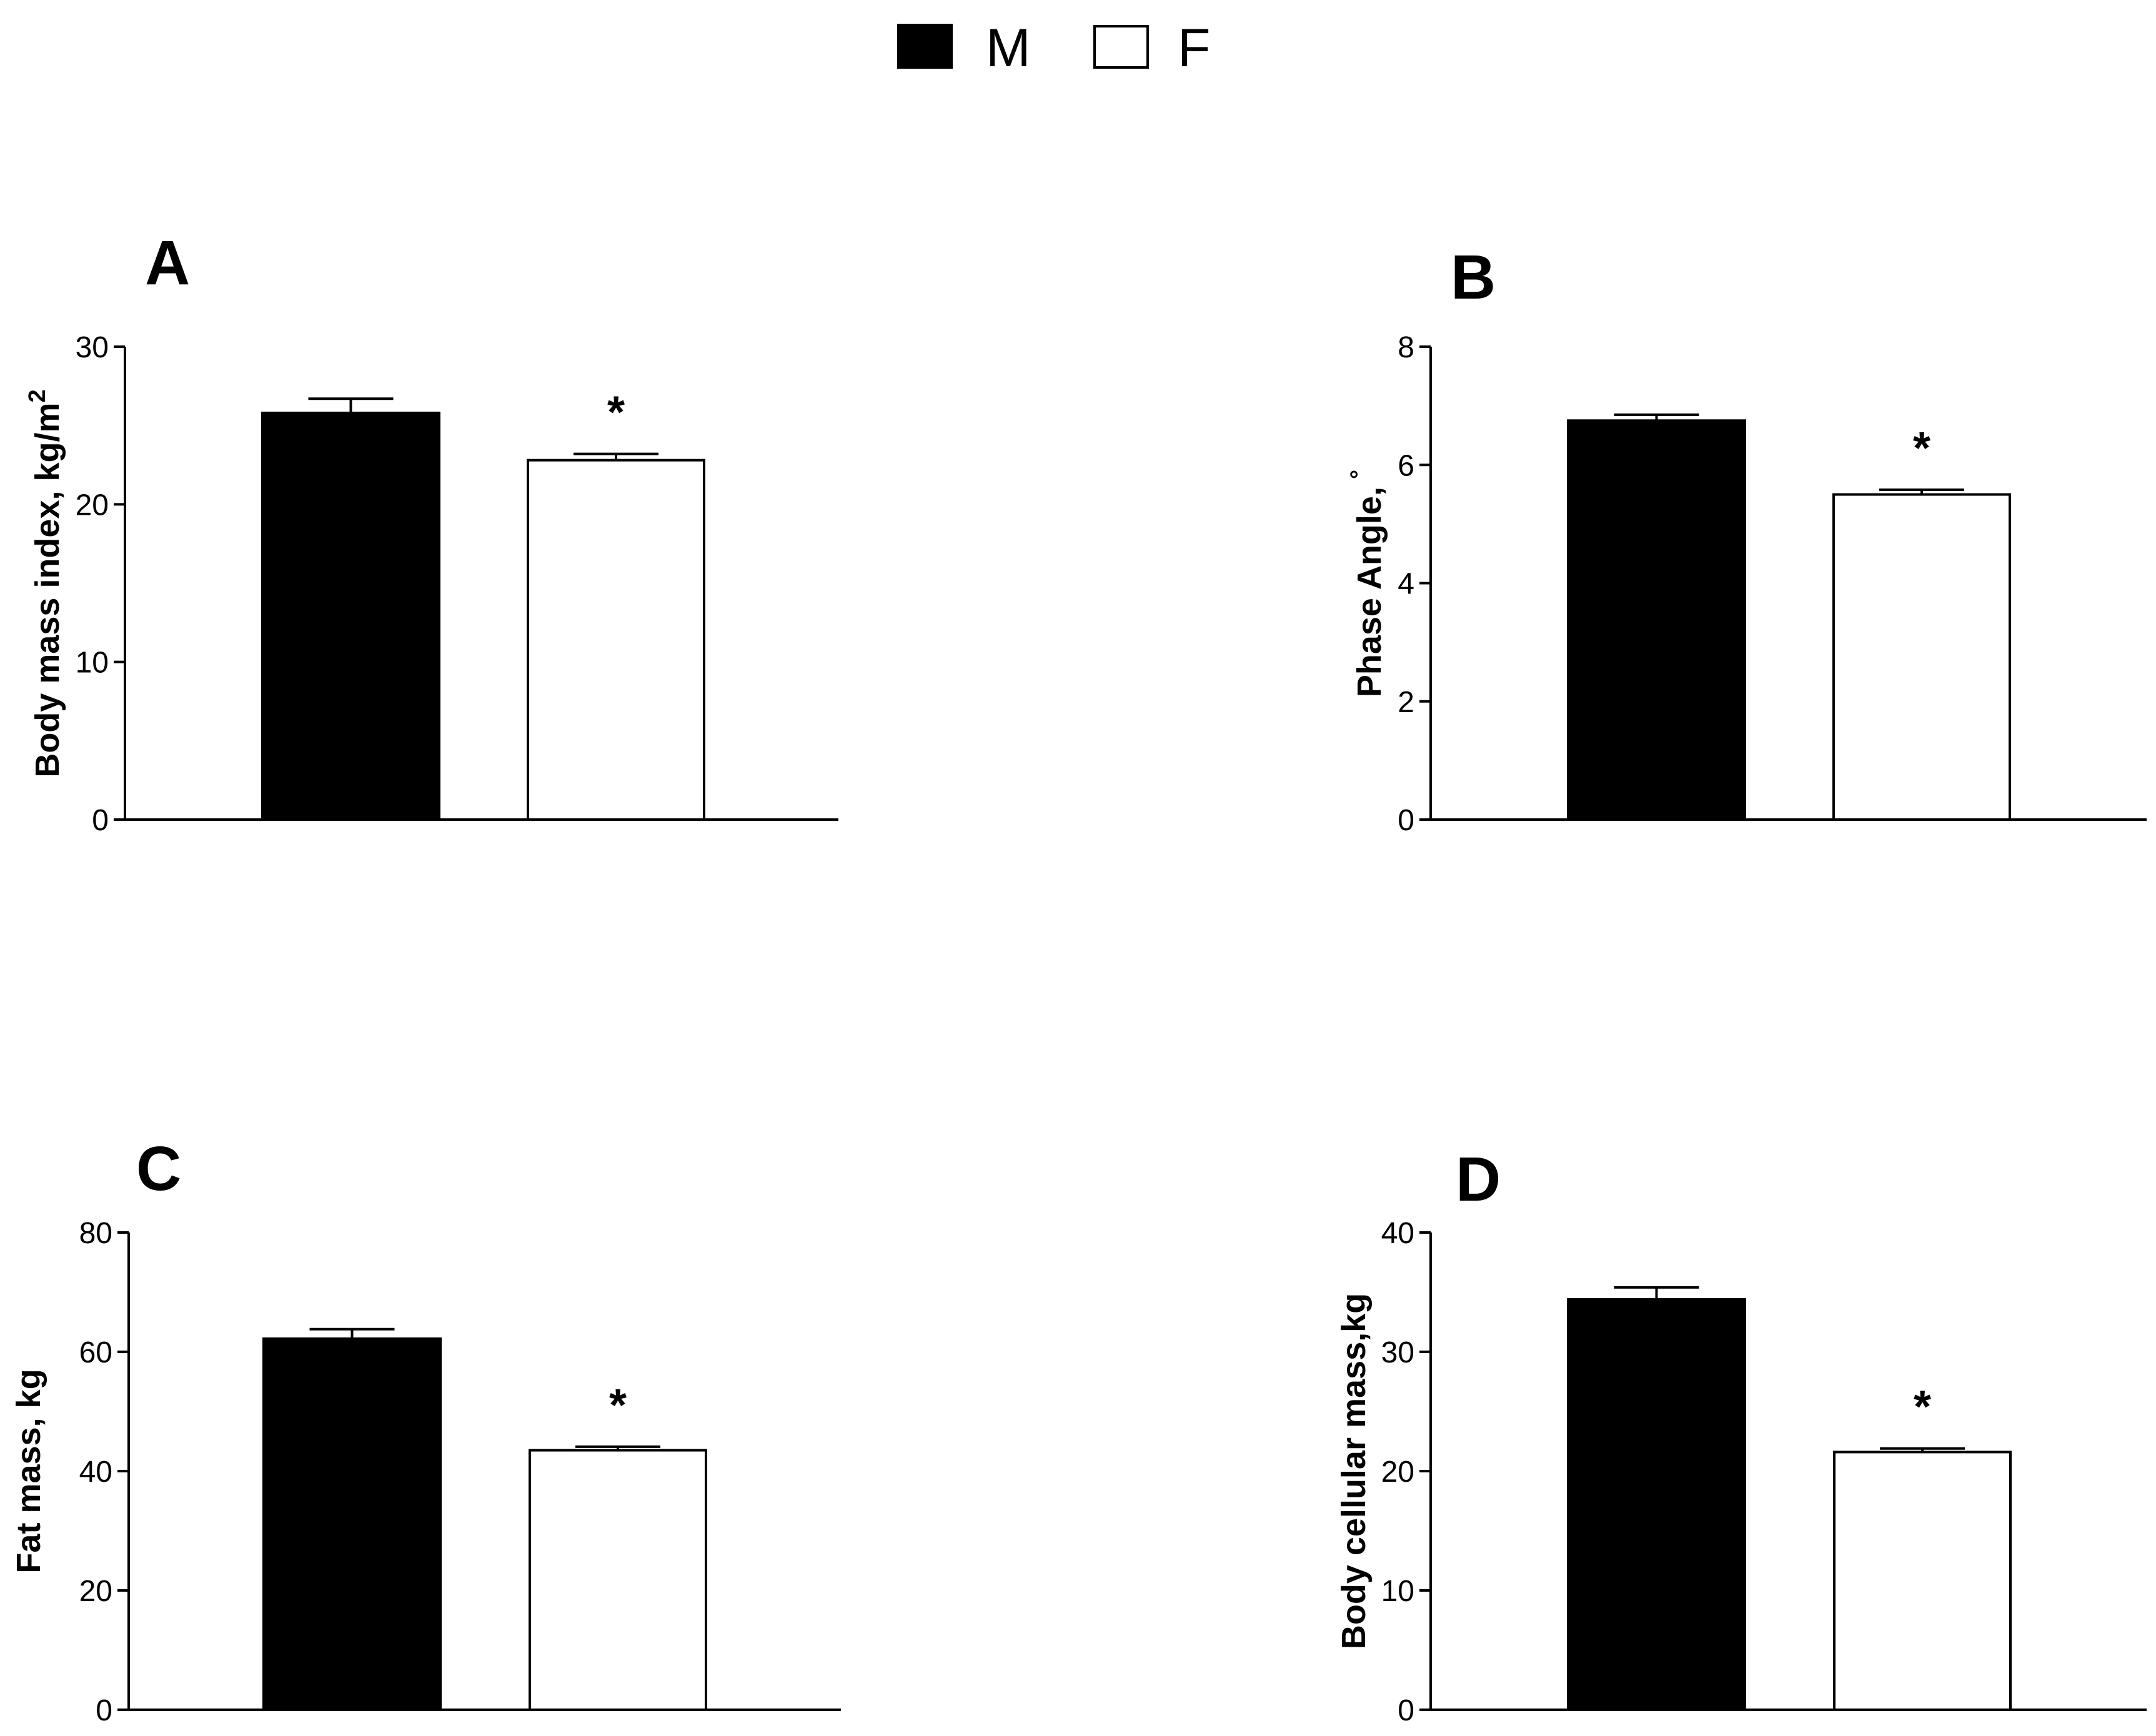 The image size is (2156, 1736). Describe the element at coordinates (158, 1169) in the screenshot. I see `panel-letter: C` at that location.